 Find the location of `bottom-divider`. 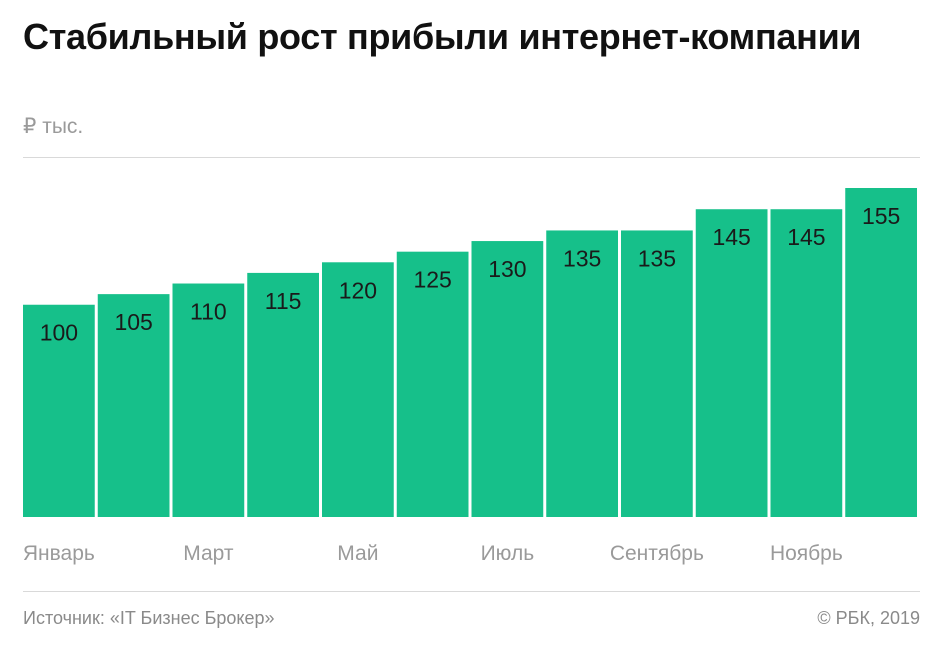

bottom-divider is located at coordinates (471, 591).